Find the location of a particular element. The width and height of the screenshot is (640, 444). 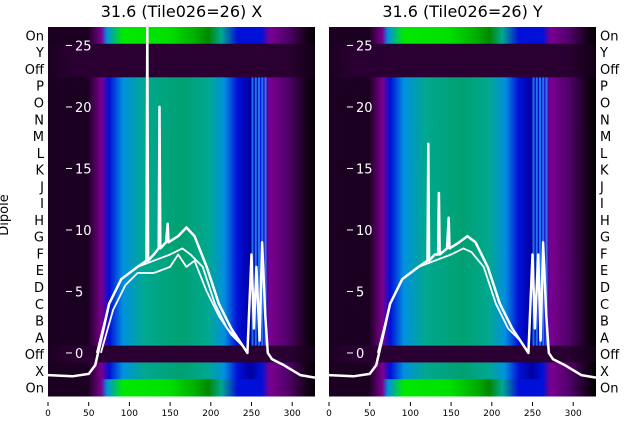

row-label: D is located at coordinates (605, 288).